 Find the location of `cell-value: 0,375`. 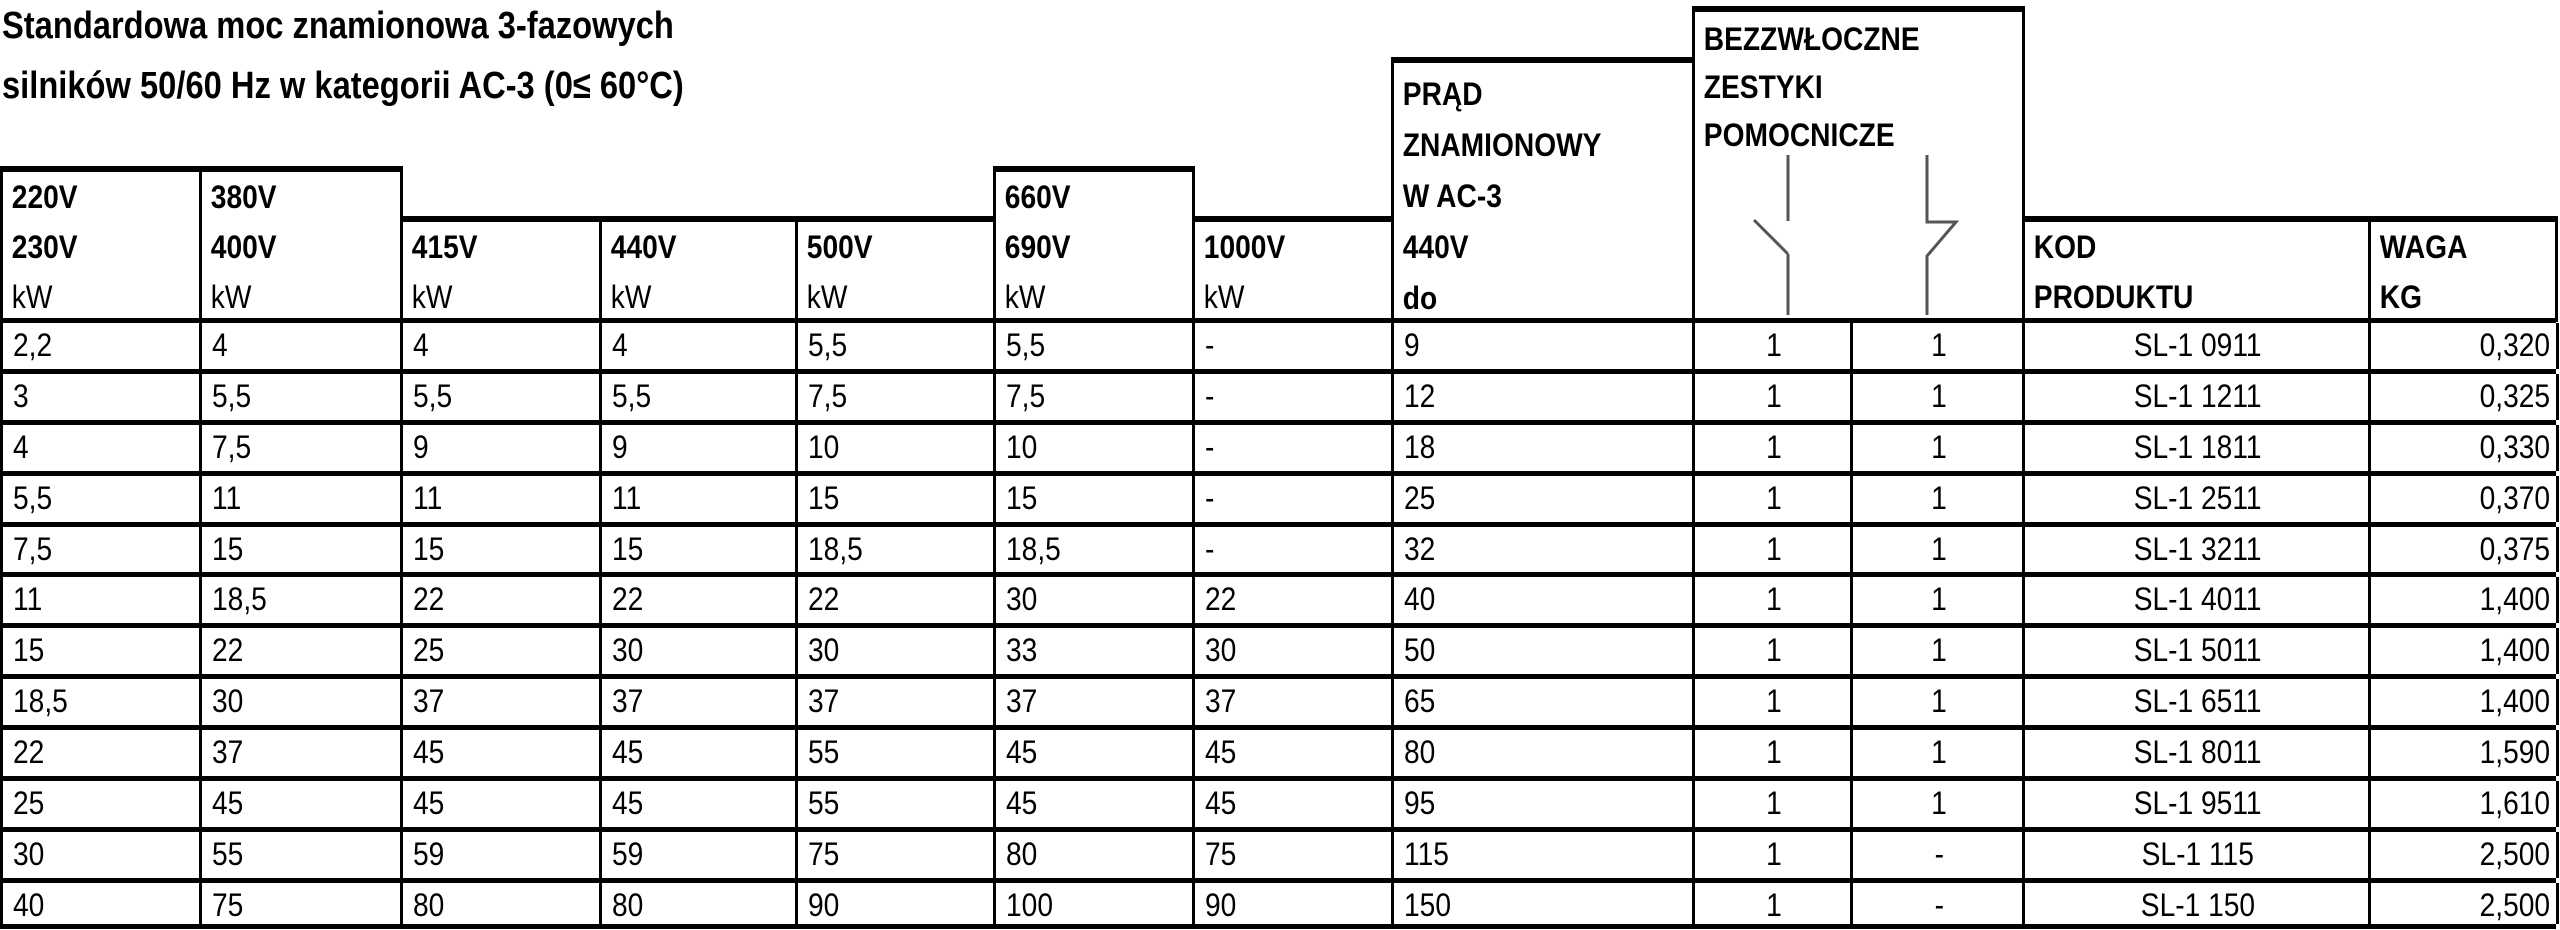

cell-value: 0,375 is located at coordinates (2514, 548).